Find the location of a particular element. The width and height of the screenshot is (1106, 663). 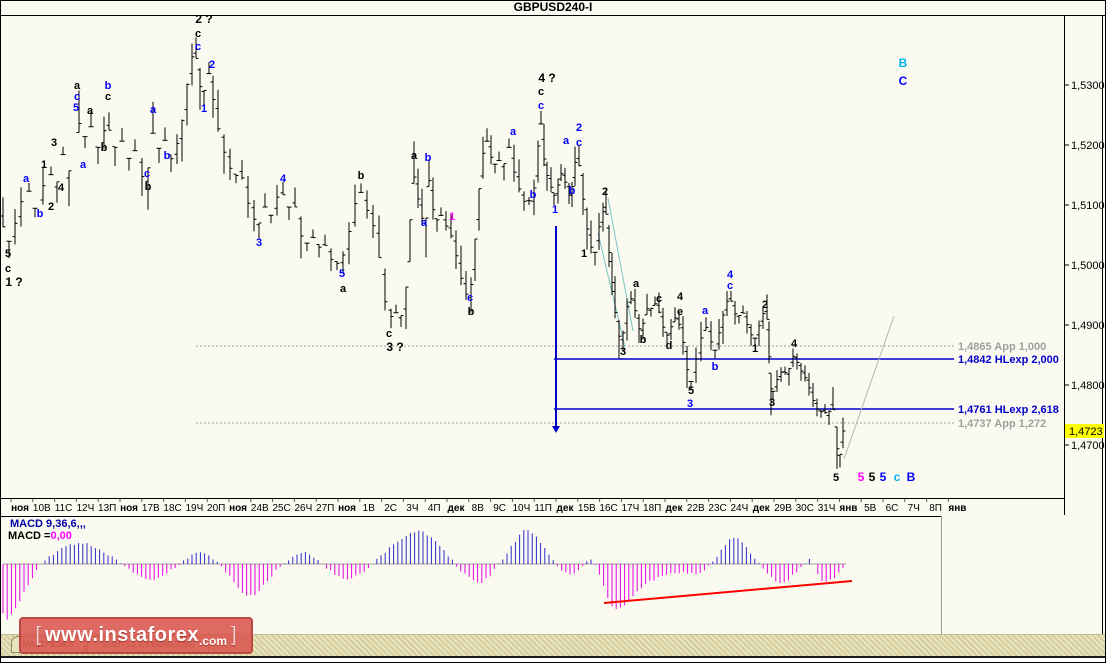

date-label: 1В is located at coordinates (369, 508).